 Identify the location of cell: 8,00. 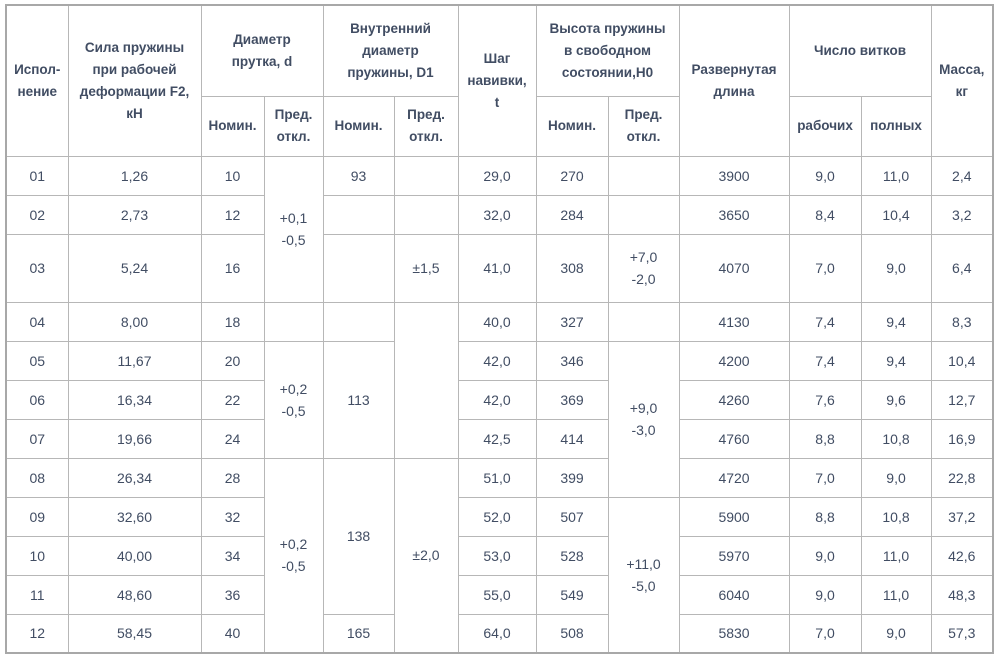
(134, 321).